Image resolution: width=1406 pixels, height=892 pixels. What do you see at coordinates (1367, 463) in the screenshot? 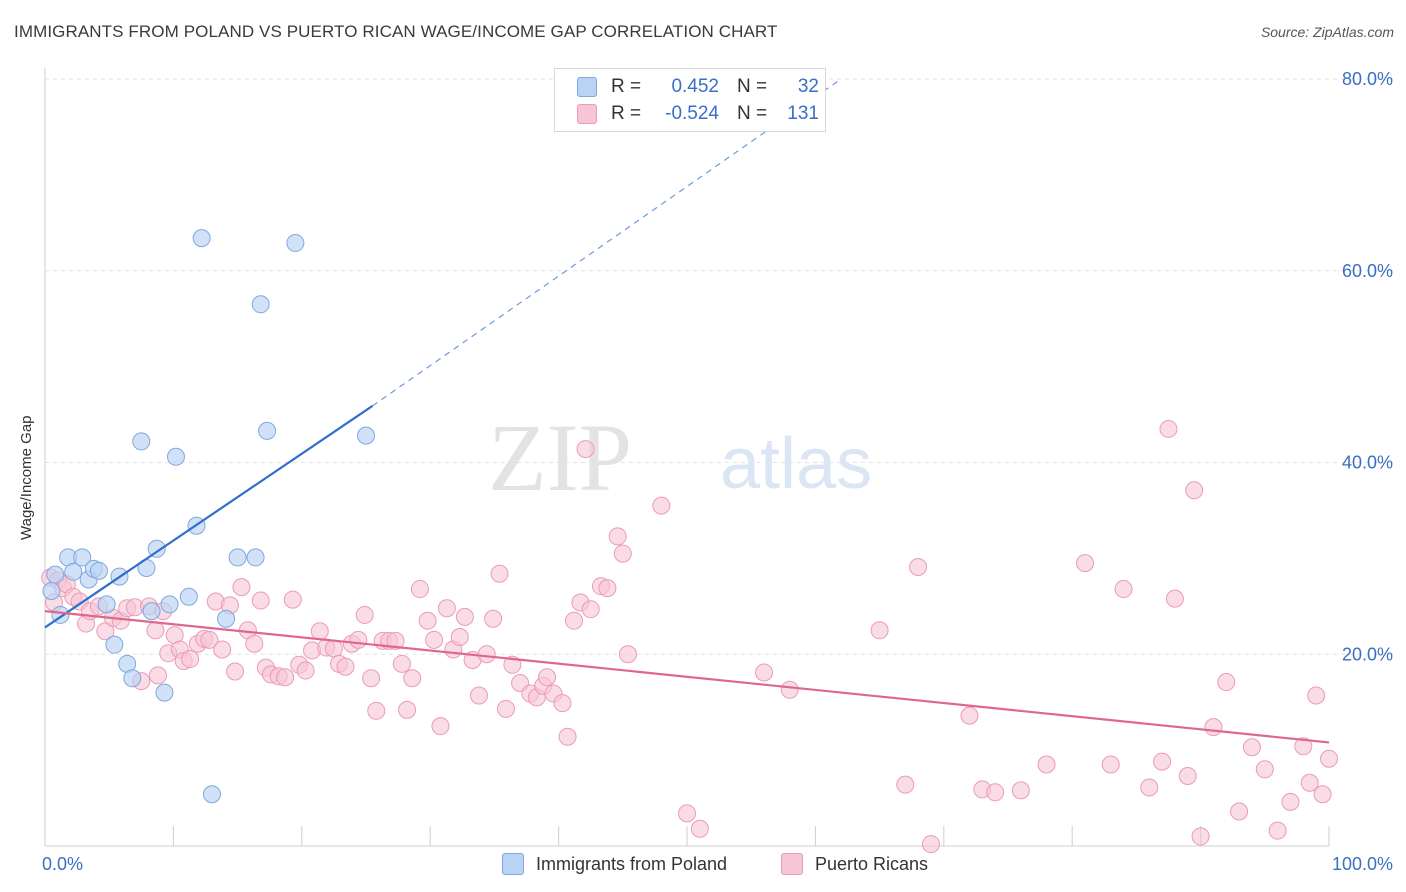
I see `y-tick-label: 40.0%` at bounding box center [1367, 463].